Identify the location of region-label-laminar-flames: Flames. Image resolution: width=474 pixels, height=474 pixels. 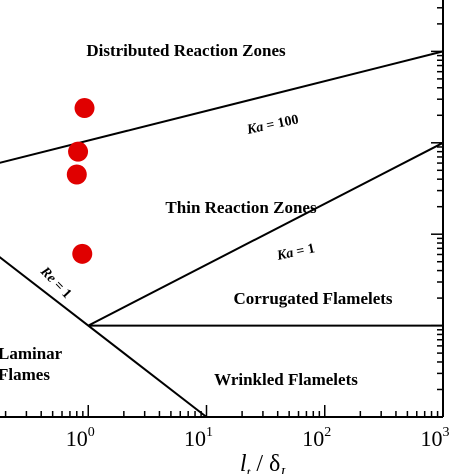
(25, 374).